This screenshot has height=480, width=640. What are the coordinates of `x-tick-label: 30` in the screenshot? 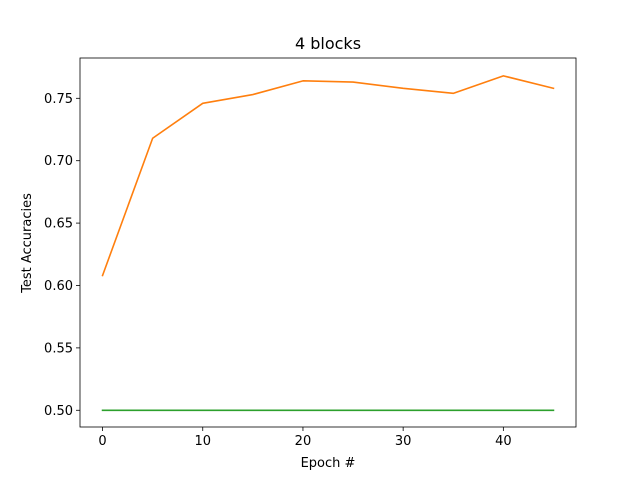 It's located at (403, 441).